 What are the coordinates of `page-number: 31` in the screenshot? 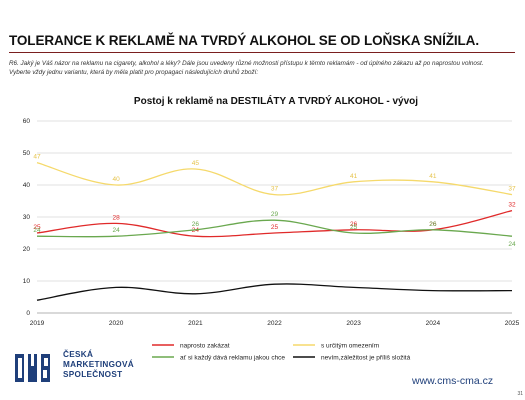 It's located at (520, 394).